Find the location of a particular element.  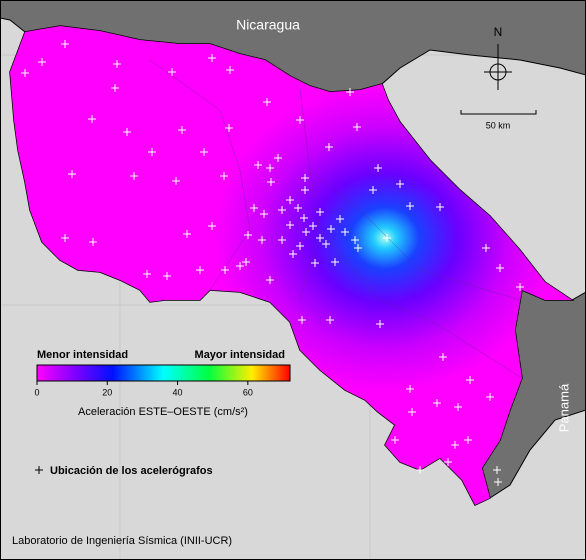

legend-symbol is located at coordinates (39, 470).